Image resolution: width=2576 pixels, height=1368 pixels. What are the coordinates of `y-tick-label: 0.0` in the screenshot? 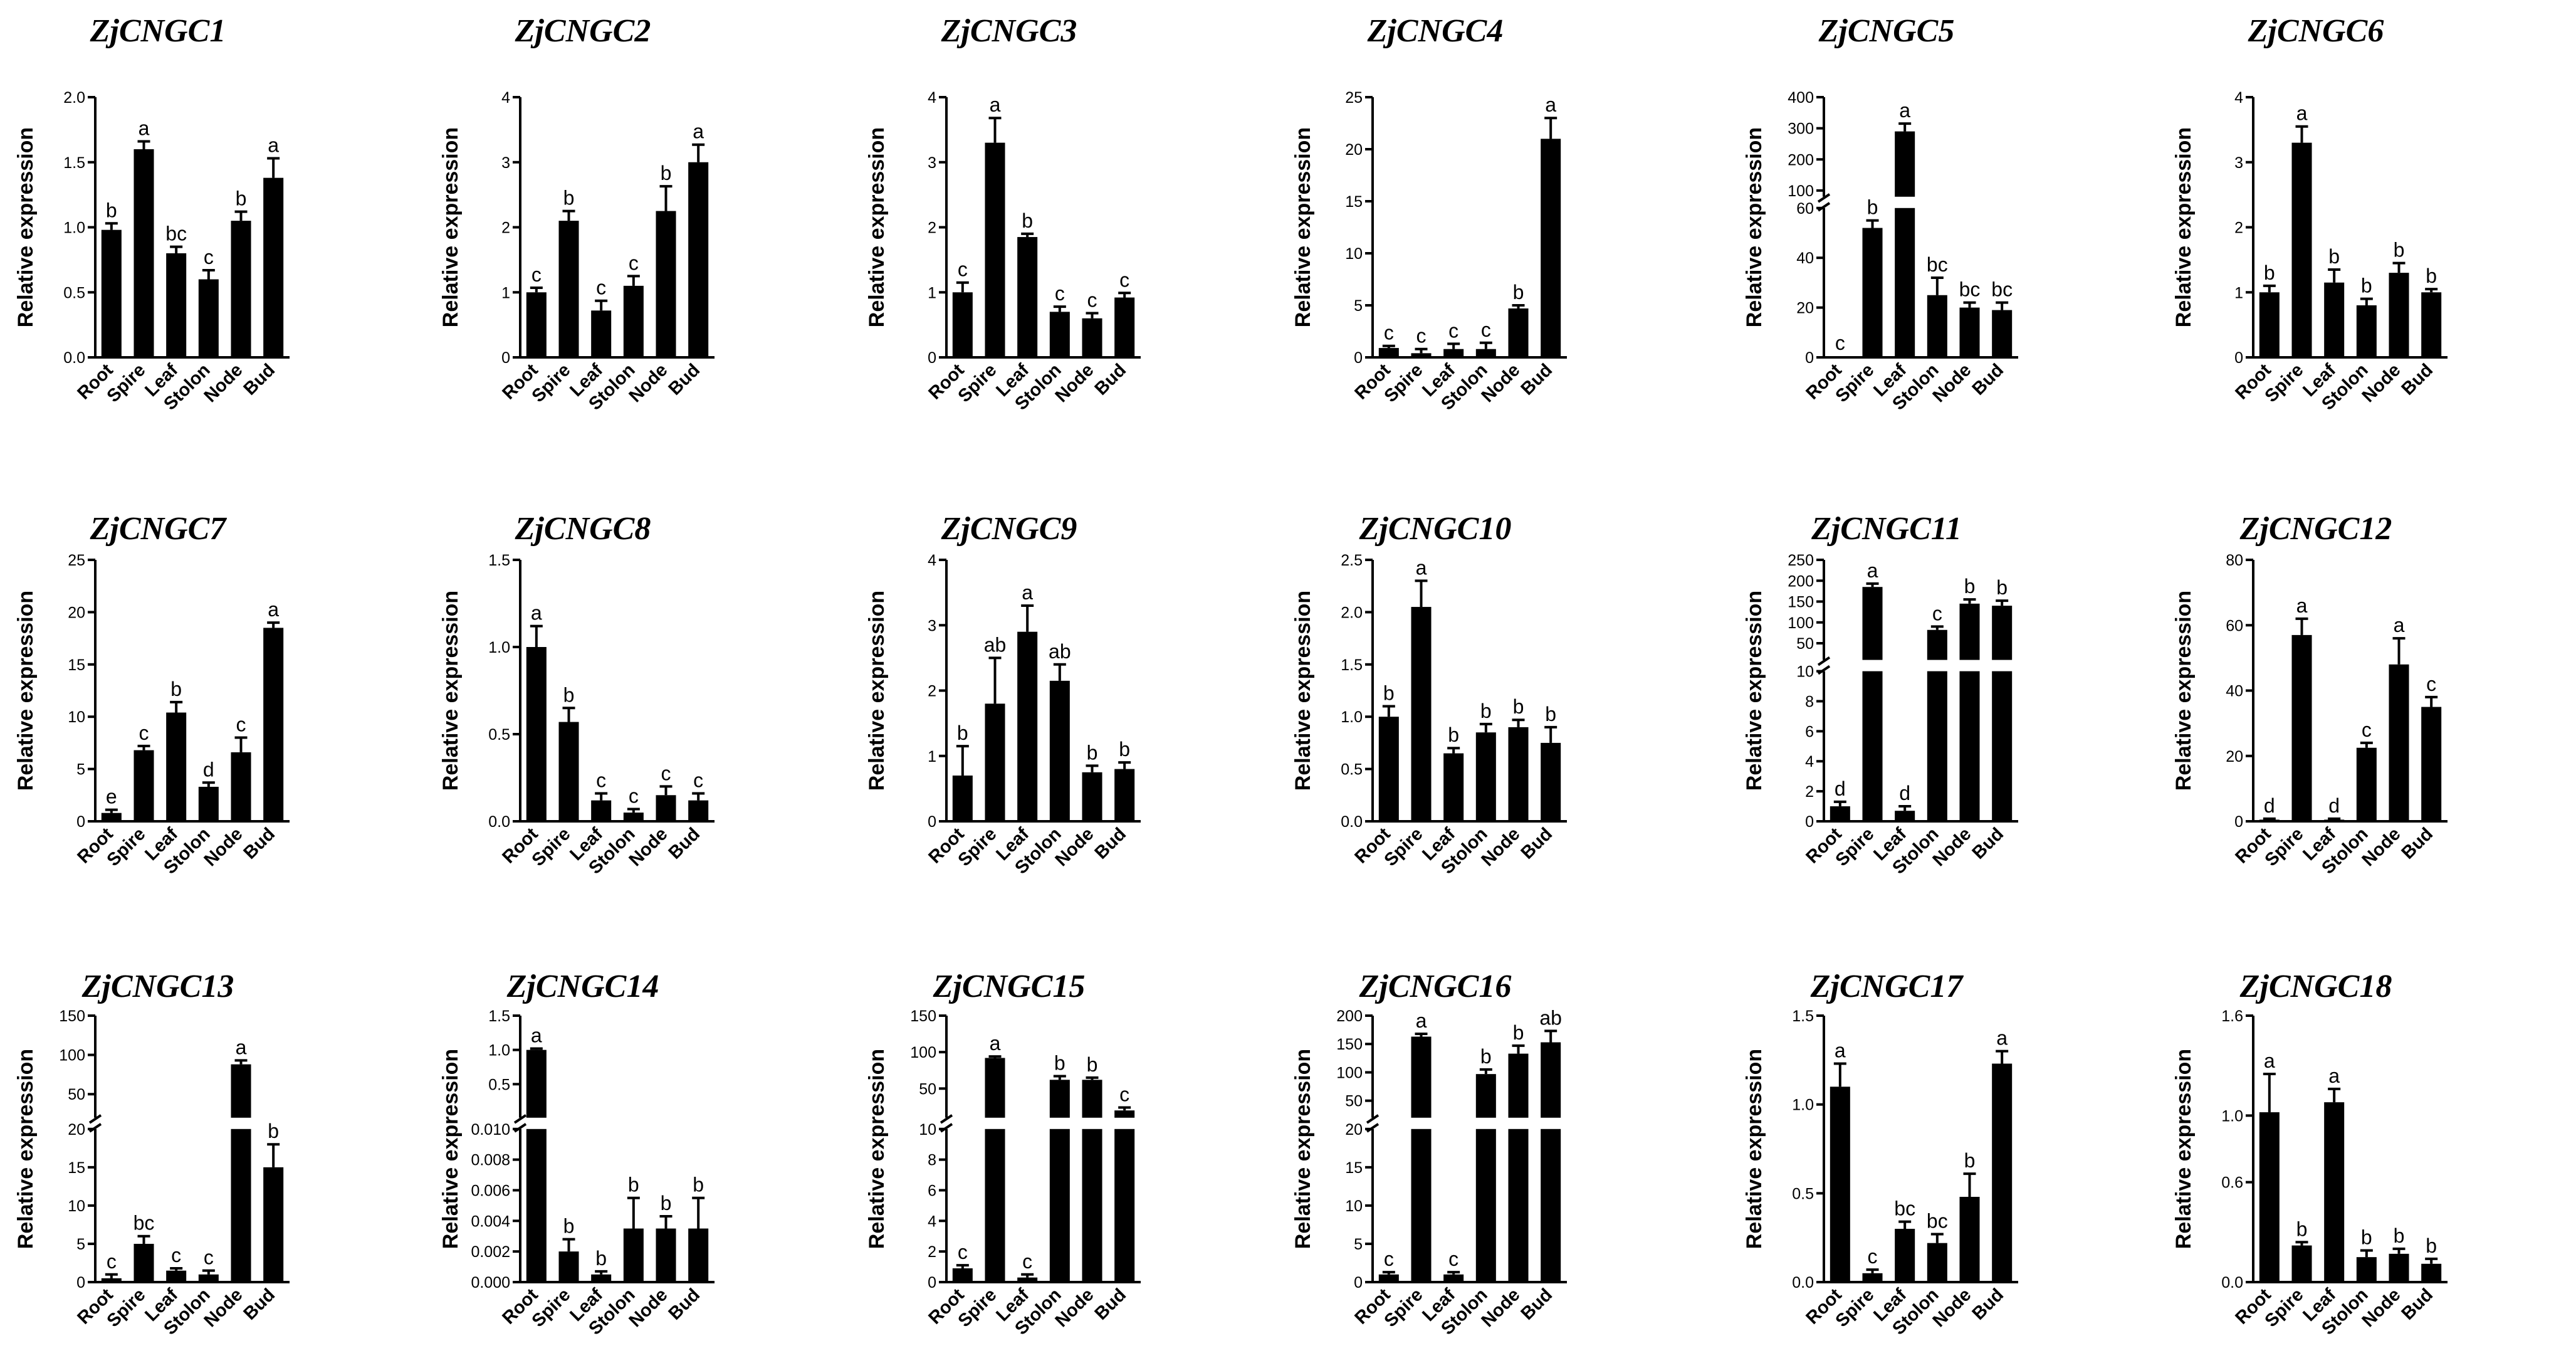 It's located at (2232, 1283).